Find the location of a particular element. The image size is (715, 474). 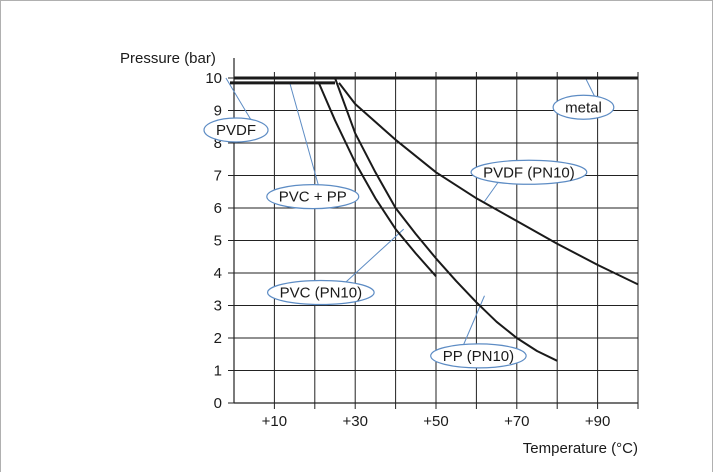

series-label-text: PVDF is located at coordinates (236, 130).